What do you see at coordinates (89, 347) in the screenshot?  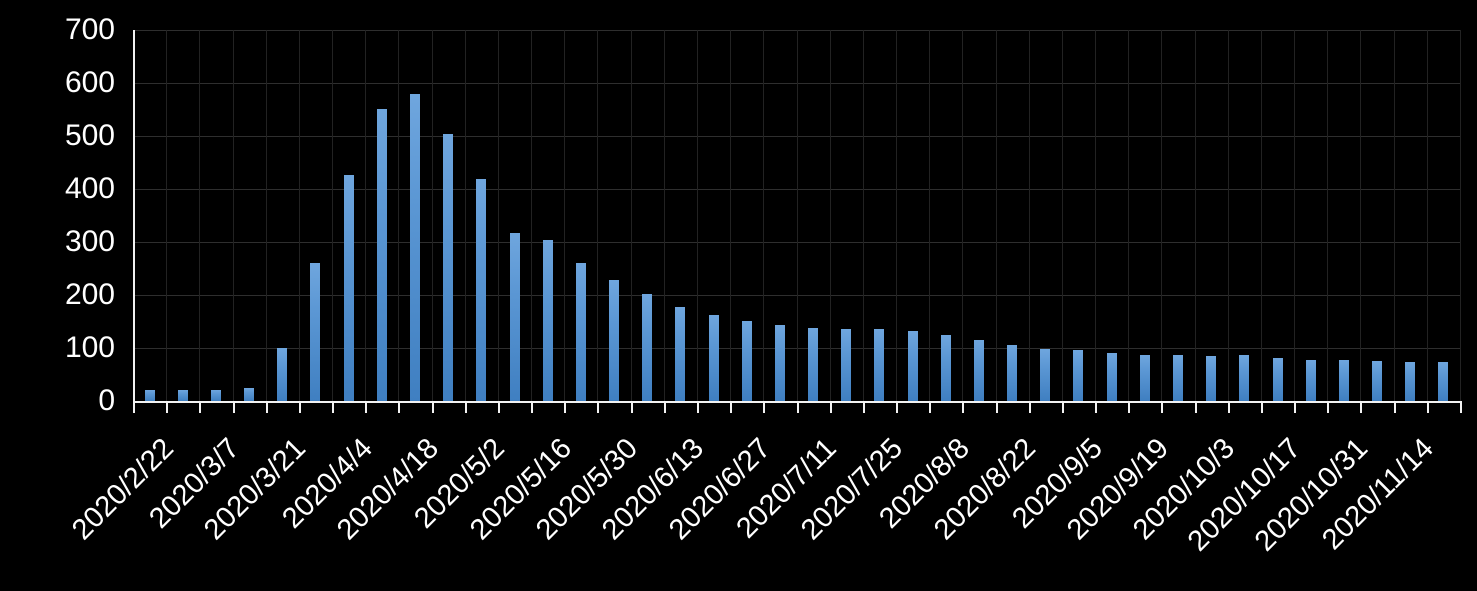 I see `y-axis-tick-label: 100` at bounding box center [89, 347].